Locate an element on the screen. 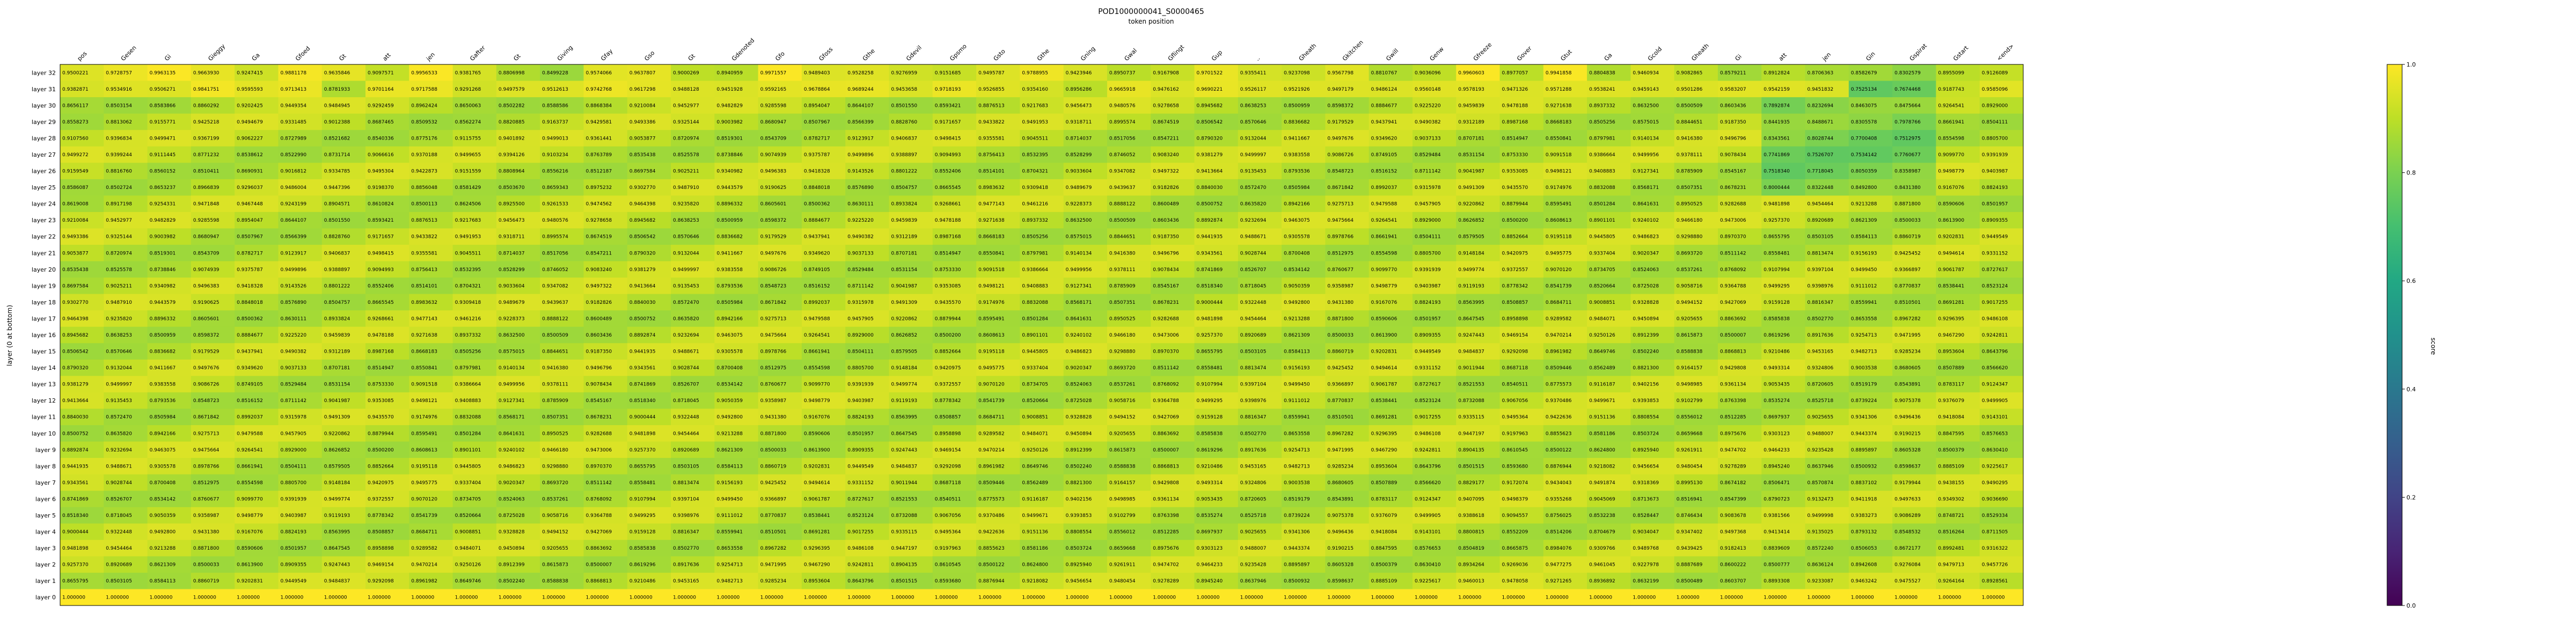 This screenshot has height=620, width=2576. cell-value-label: 0.9353085 is located at coordinates (948, 286).